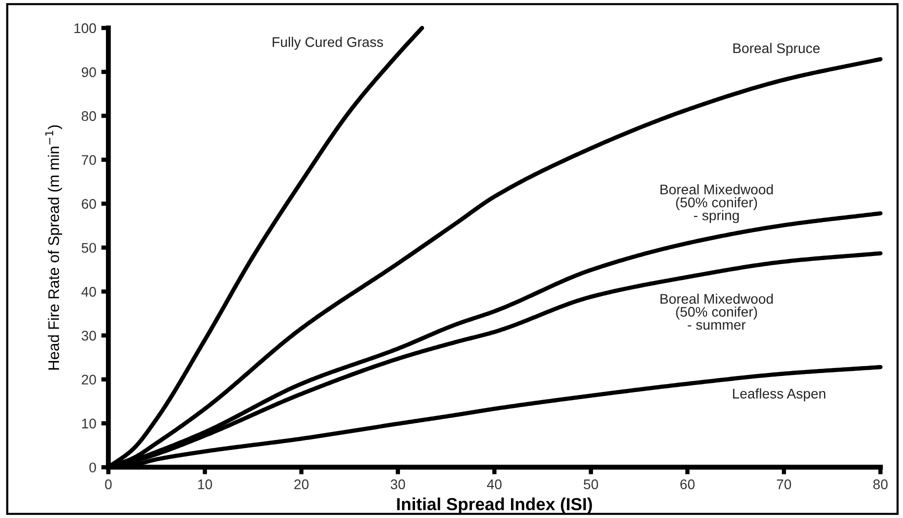  I want to click on series-label: Leafless Aspen, so click(779, 395).